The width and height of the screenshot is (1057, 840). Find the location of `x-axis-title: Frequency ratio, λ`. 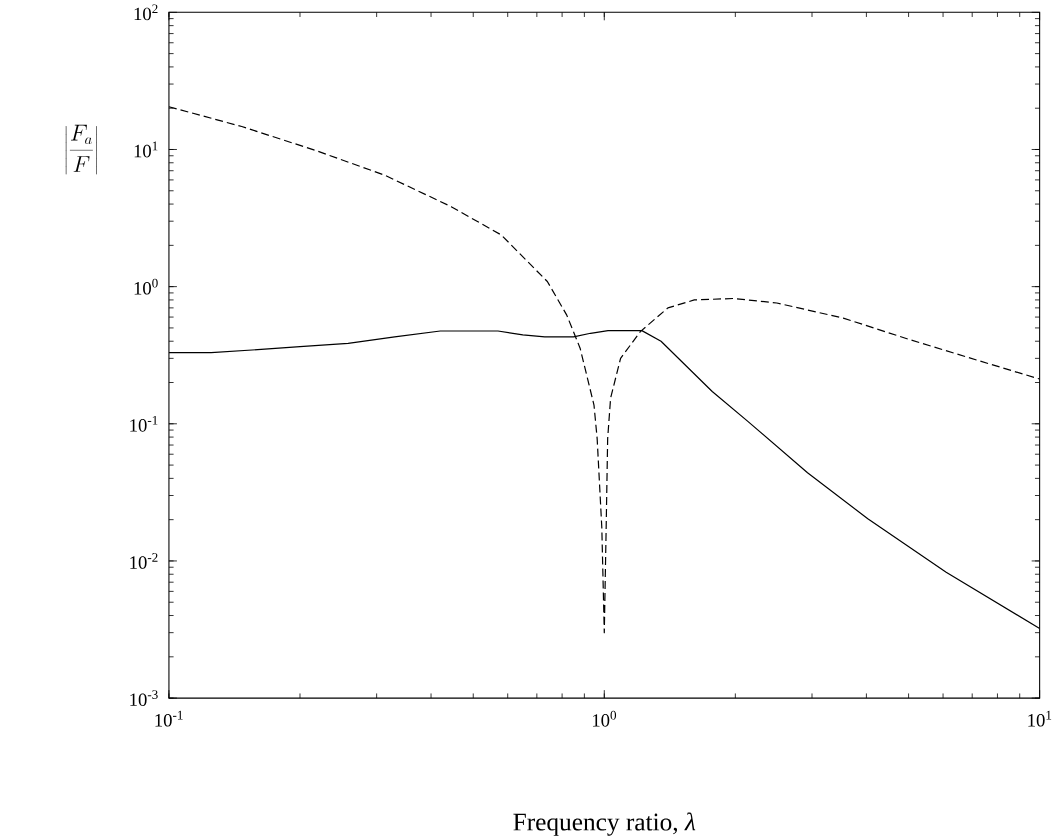

x-axis-title: Frequency ratio, λ is located at coordinates (604, 824).